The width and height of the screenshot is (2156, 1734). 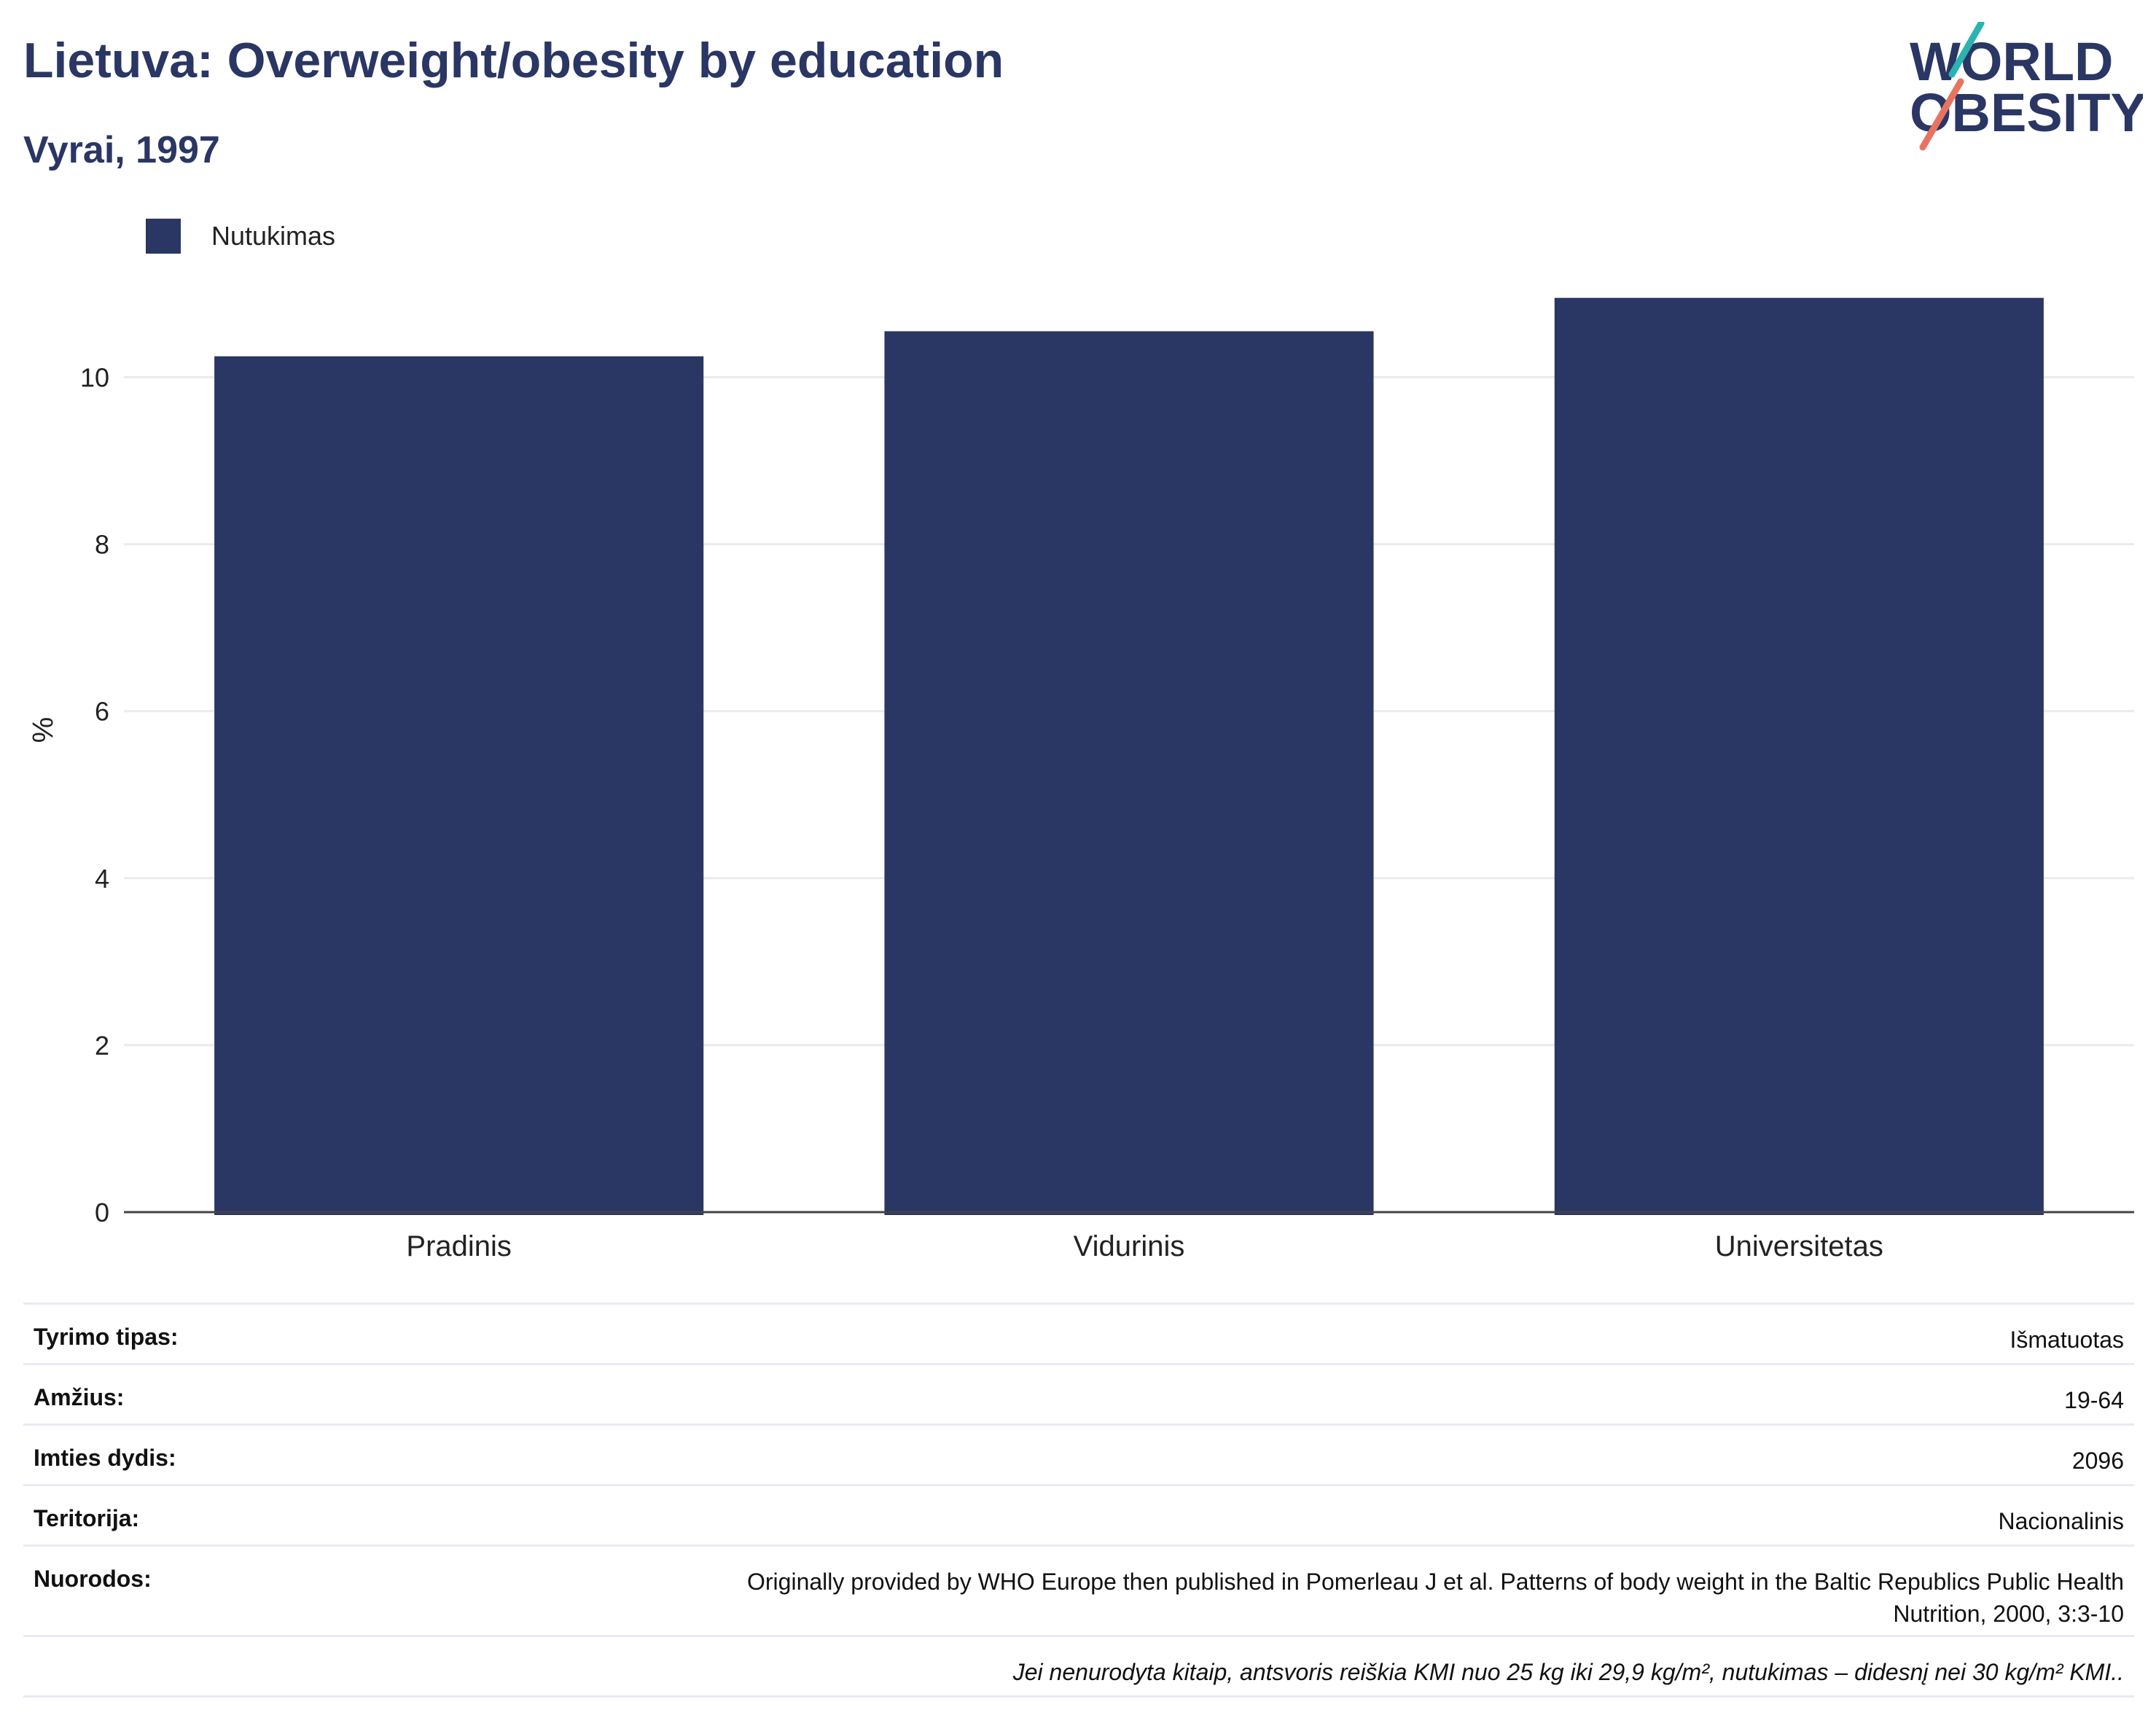 What do you see at coordinates (459, 786) in the screenshot?
I see `bar-pradinis` at bounding box center [459, 786].